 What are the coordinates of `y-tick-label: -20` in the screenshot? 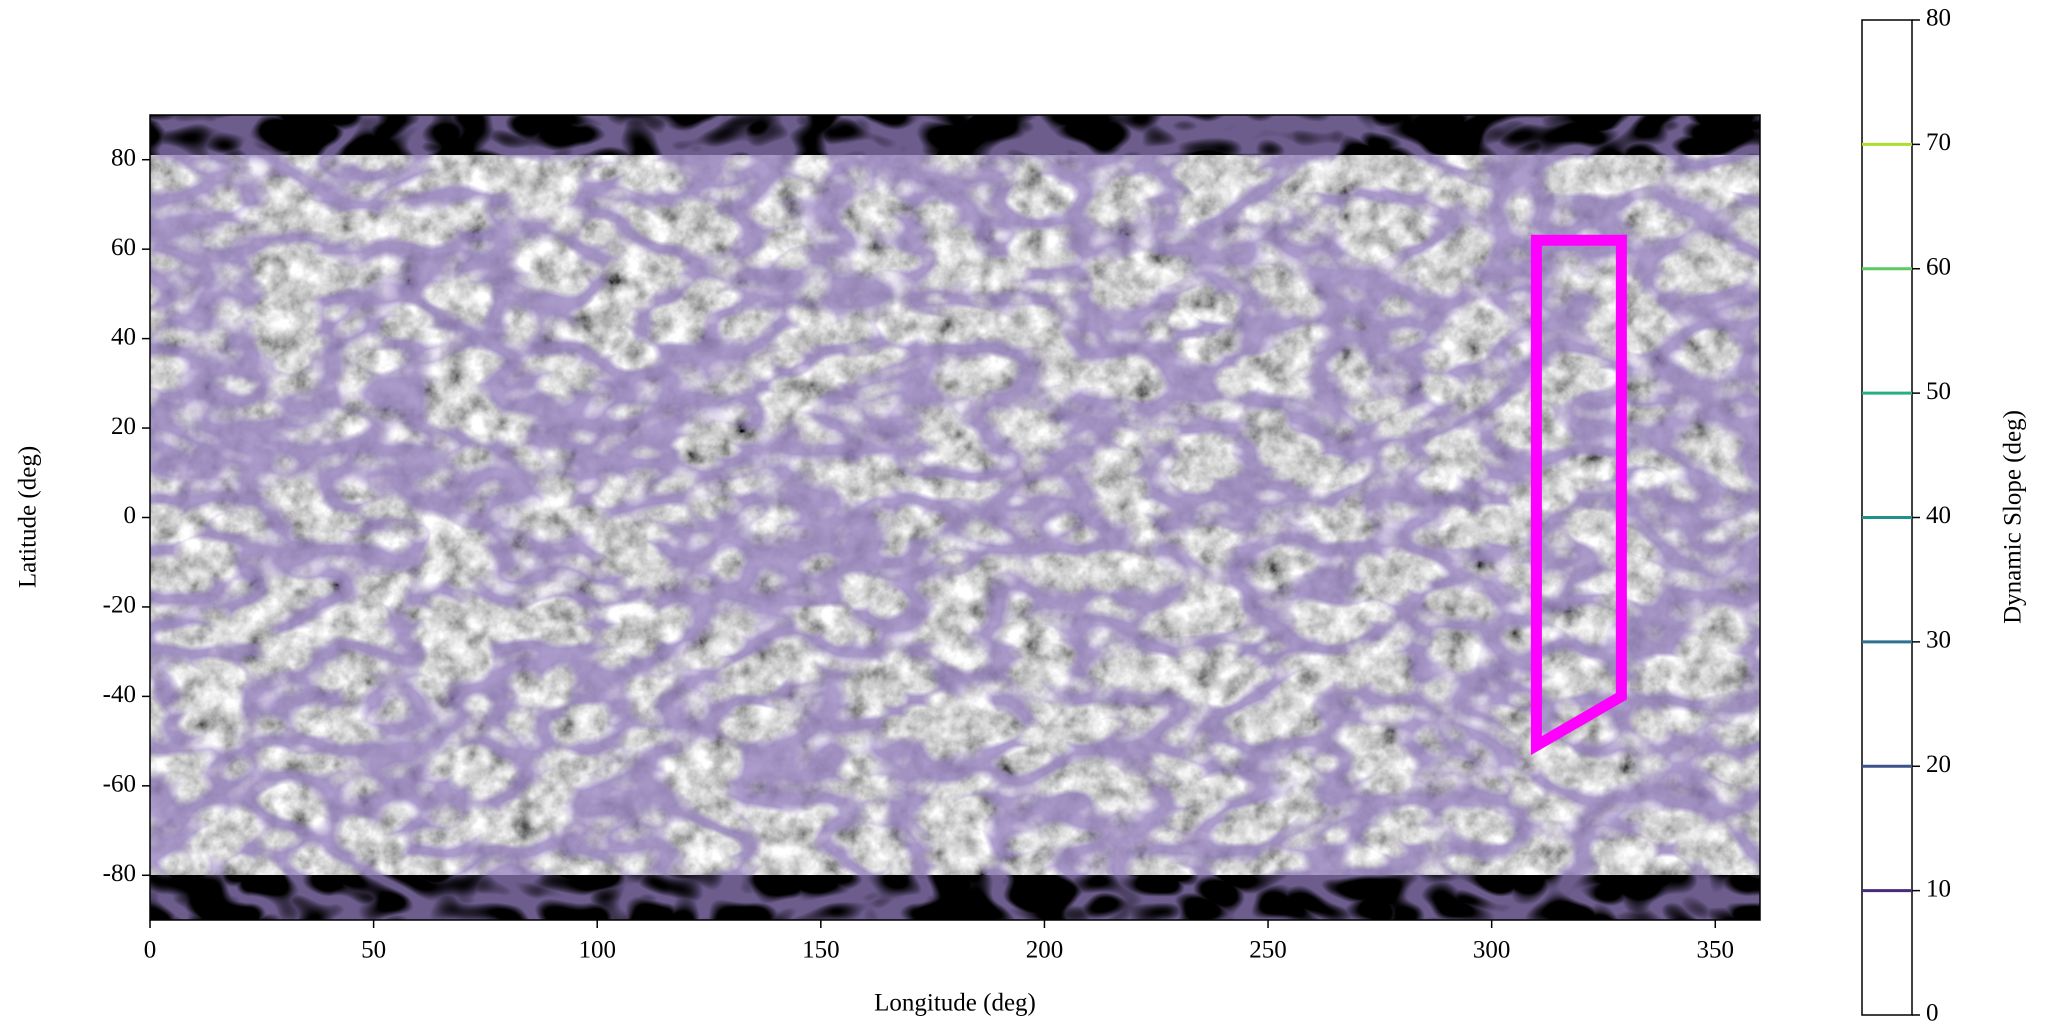 It's located at (119, 605).